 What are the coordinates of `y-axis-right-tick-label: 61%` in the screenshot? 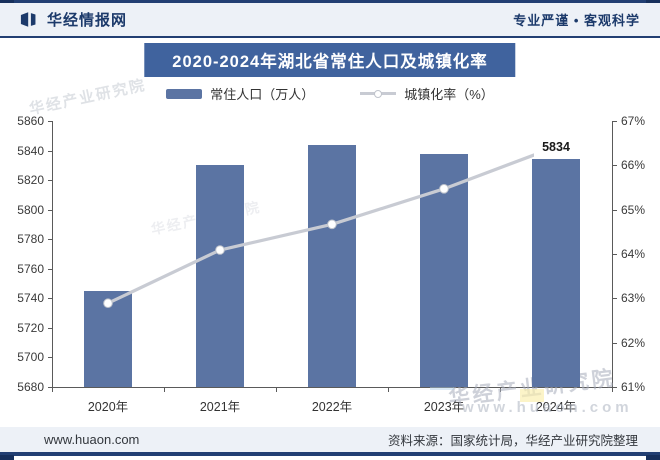 It's located at (633, 387).